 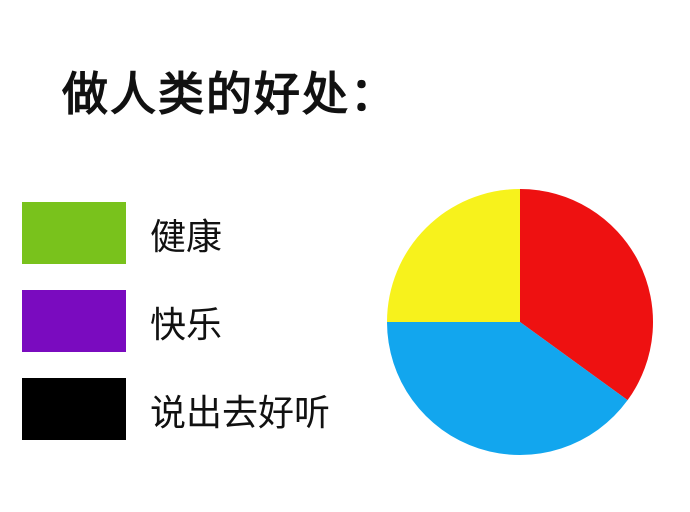 I want to click on legend-item-sounds-good: 说出去好听, so click(x=202, y=410).